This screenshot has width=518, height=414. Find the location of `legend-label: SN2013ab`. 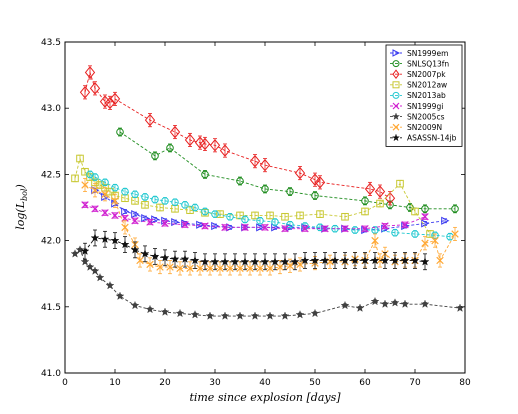

legend-label: SN2013ab is located at coordinates (426, 95).